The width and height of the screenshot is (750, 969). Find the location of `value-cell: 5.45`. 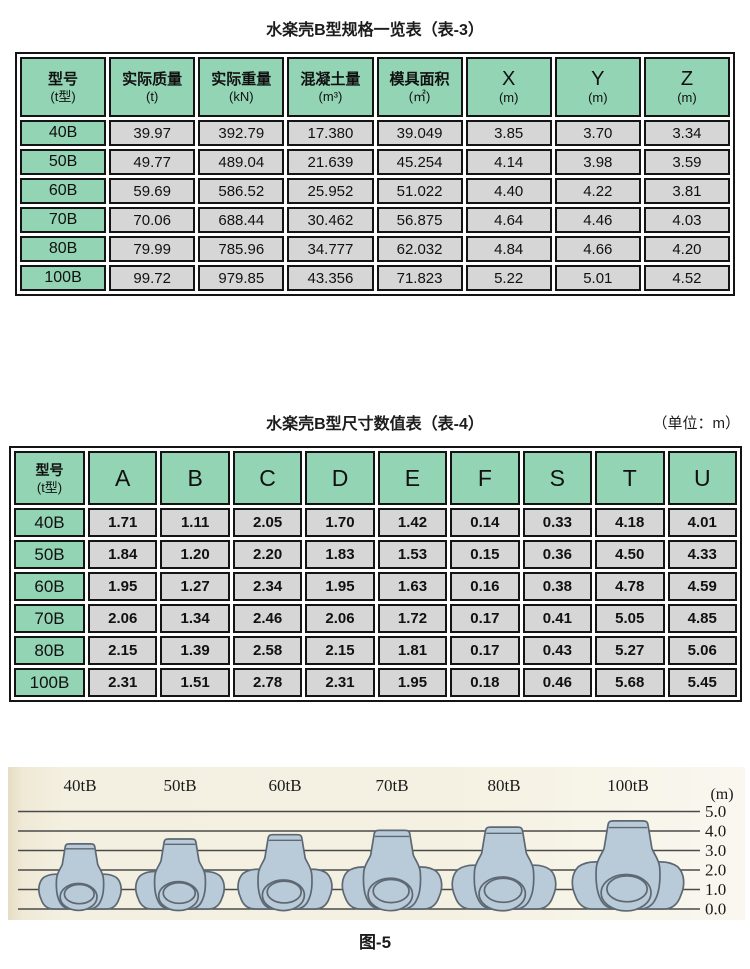

value-cell: 5.45 is located at coordinates (702, 682).